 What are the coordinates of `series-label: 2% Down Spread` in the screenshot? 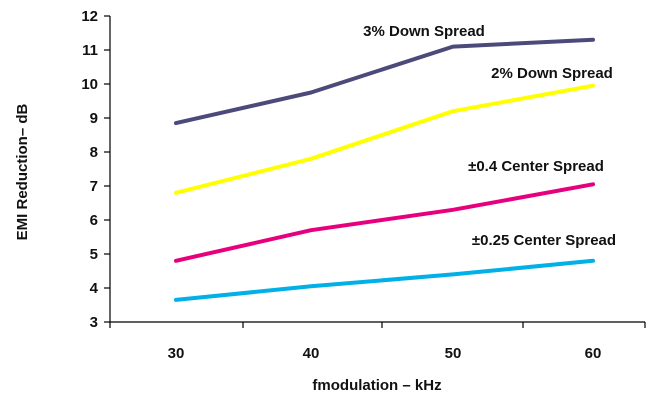 It's located at (552, 73).